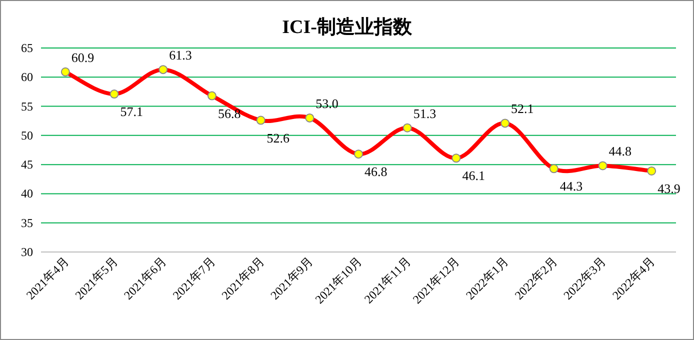 The image size is (694, 340). What do you see at coordinates (27, 252) in the screenshot?
I see `y-tick-label: 30` at bounding box center [27, 252].